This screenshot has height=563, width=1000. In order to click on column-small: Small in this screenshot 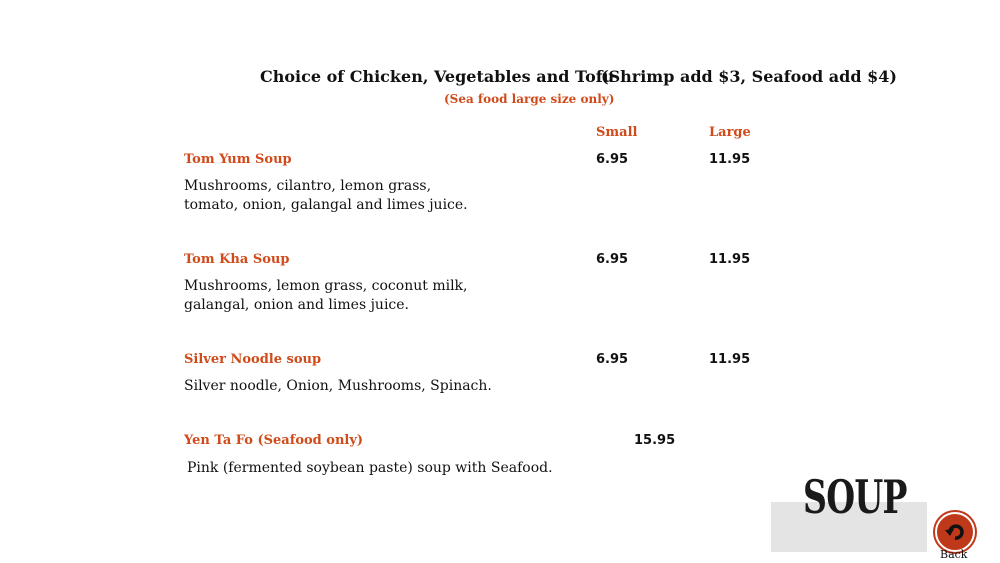, I will do `click(617, 132)`.